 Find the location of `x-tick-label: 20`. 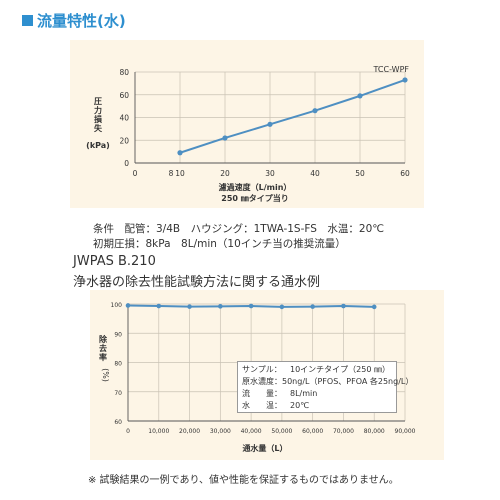

x-tick-label: 20 is located at coordinates (225, 173).